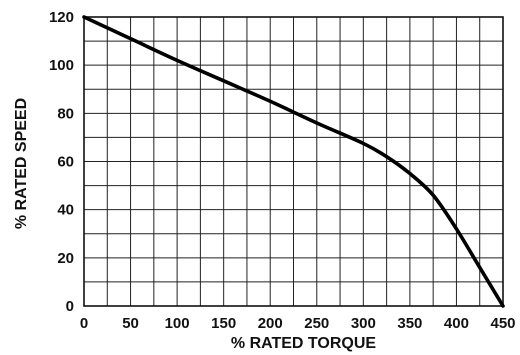 This screenshot has height=355, width=520. What do you see at coordinates (65, 210) in the screenshot?
I see `y-tick-label: 40` at bounding box center [65, 210].